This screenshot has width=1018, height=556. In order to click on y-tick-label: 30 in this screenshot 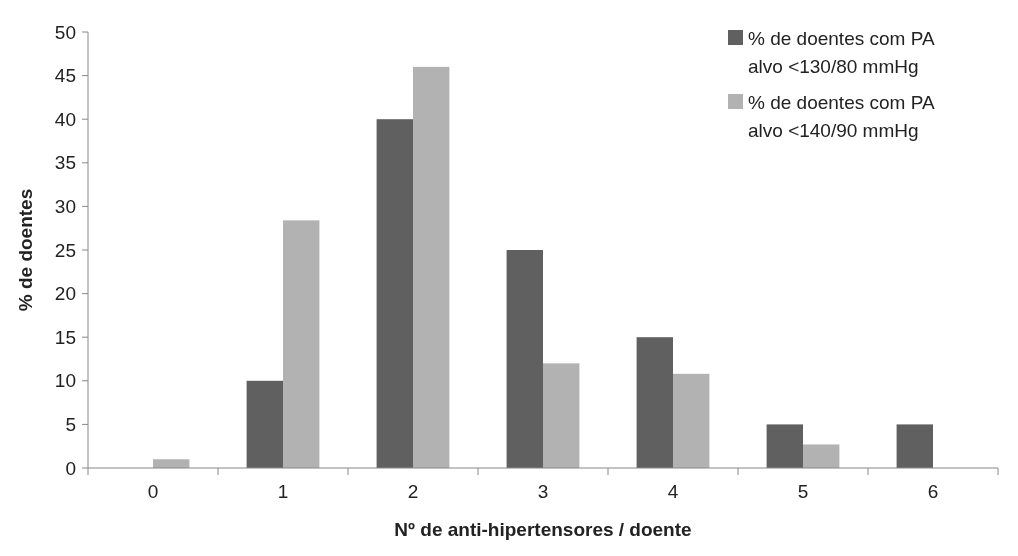, I will do `click(65, 207)`.